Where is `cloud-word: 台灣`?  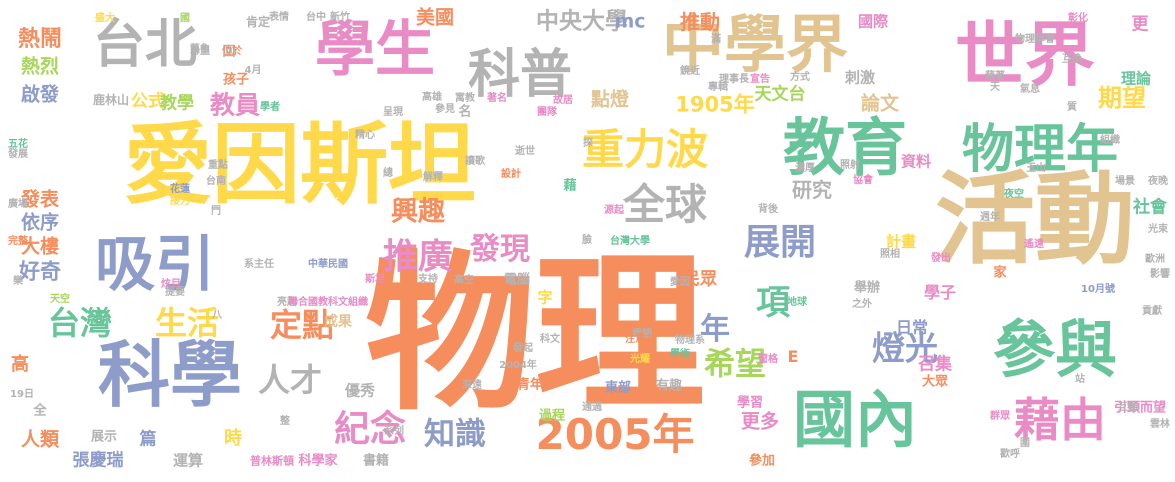
cloud-word: 台灣 is located at coordinates (80, 323).